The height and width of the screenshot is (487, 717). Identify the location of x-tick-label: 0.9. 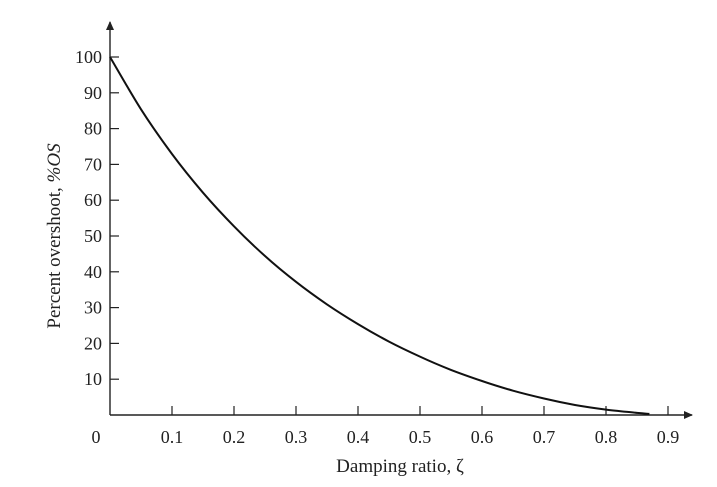
(668, 437).